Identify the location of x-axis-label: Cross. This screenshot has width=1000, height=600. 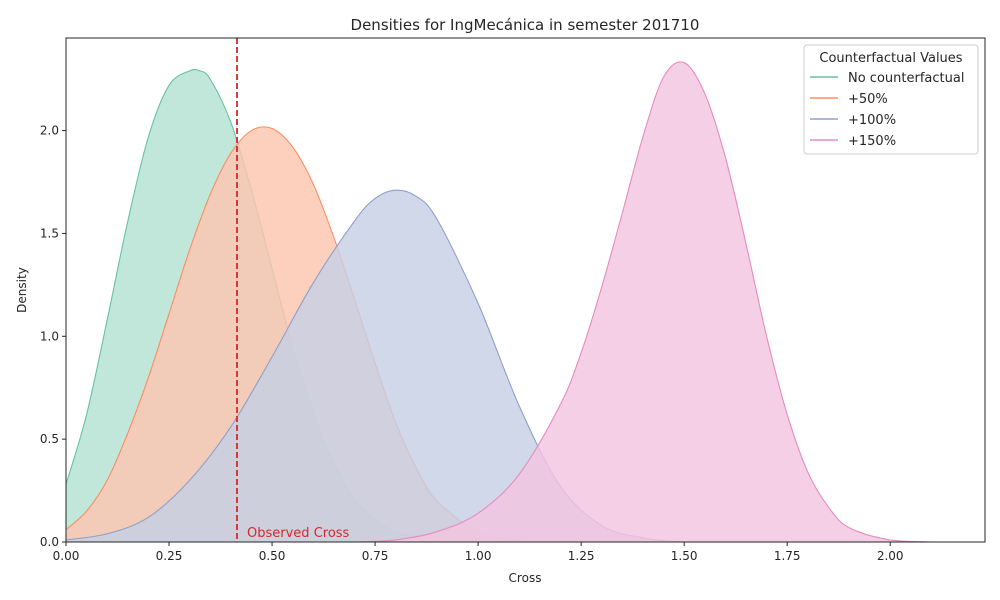
(525, 578).